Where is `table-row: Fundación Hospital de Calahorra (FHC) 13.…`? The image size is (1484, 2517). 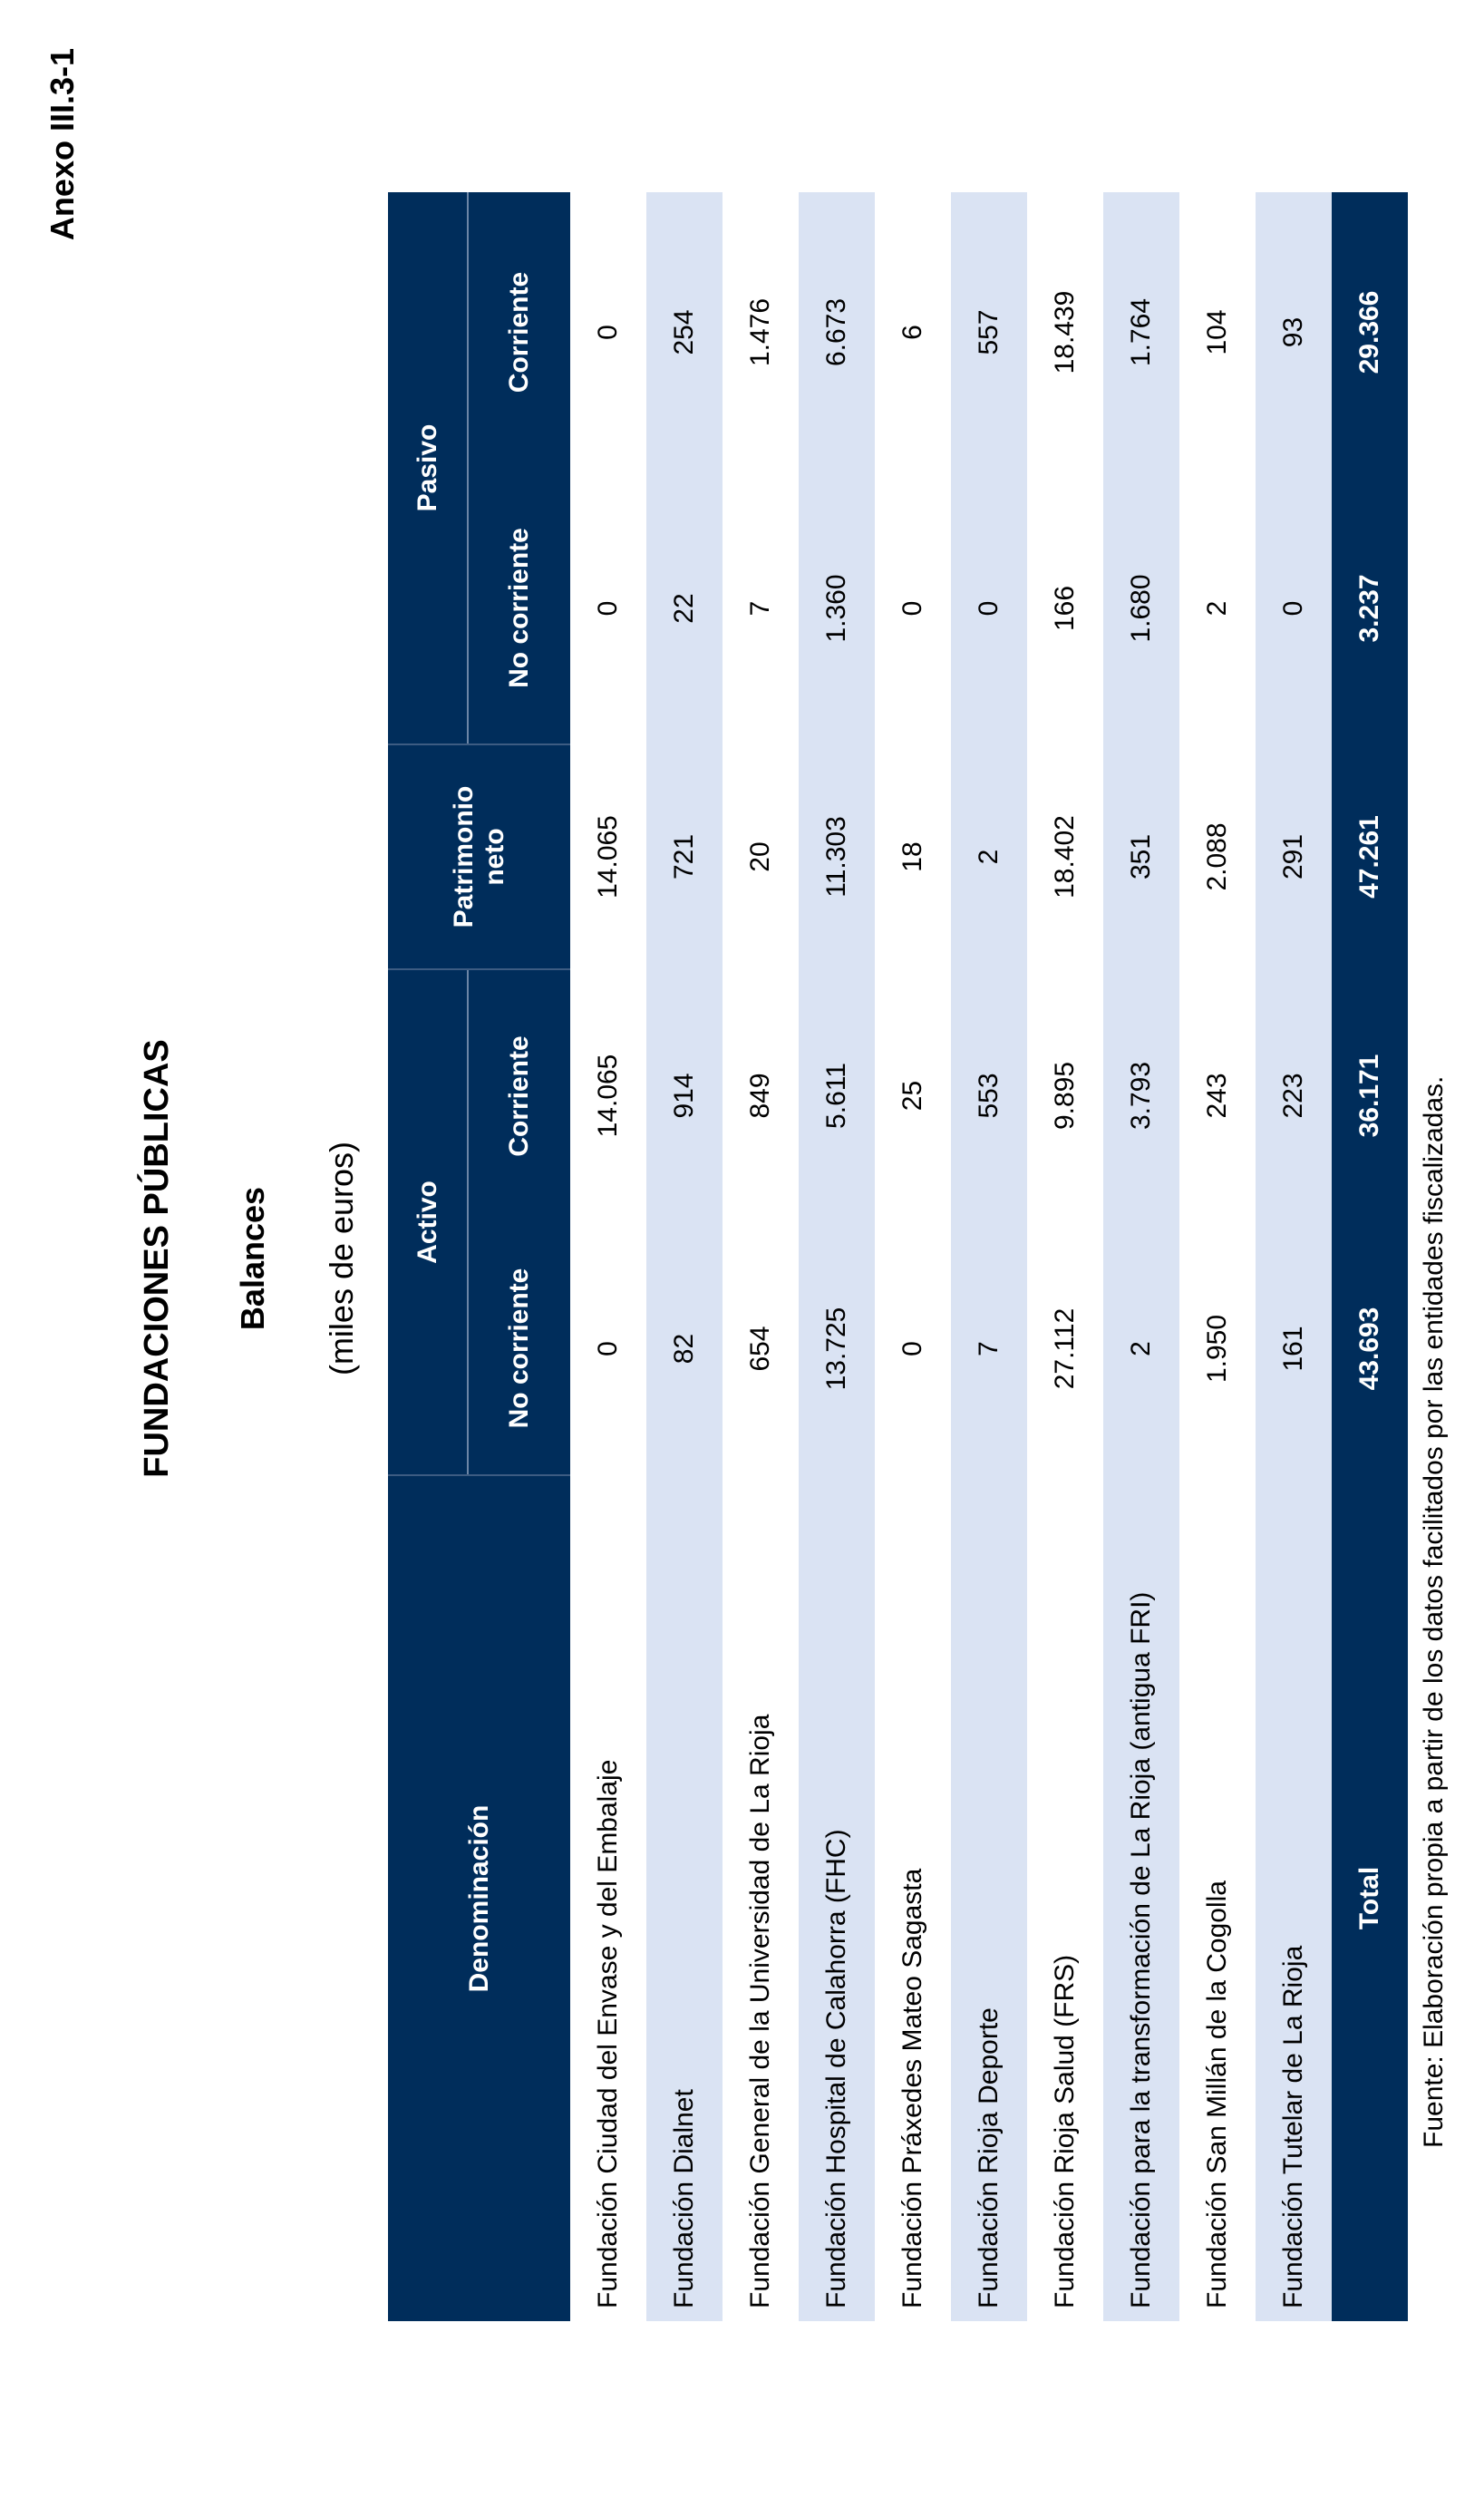 table-row: Fundación Hospital de Calahorra (FHC) 13.… is located at coordinates (837, 1256).